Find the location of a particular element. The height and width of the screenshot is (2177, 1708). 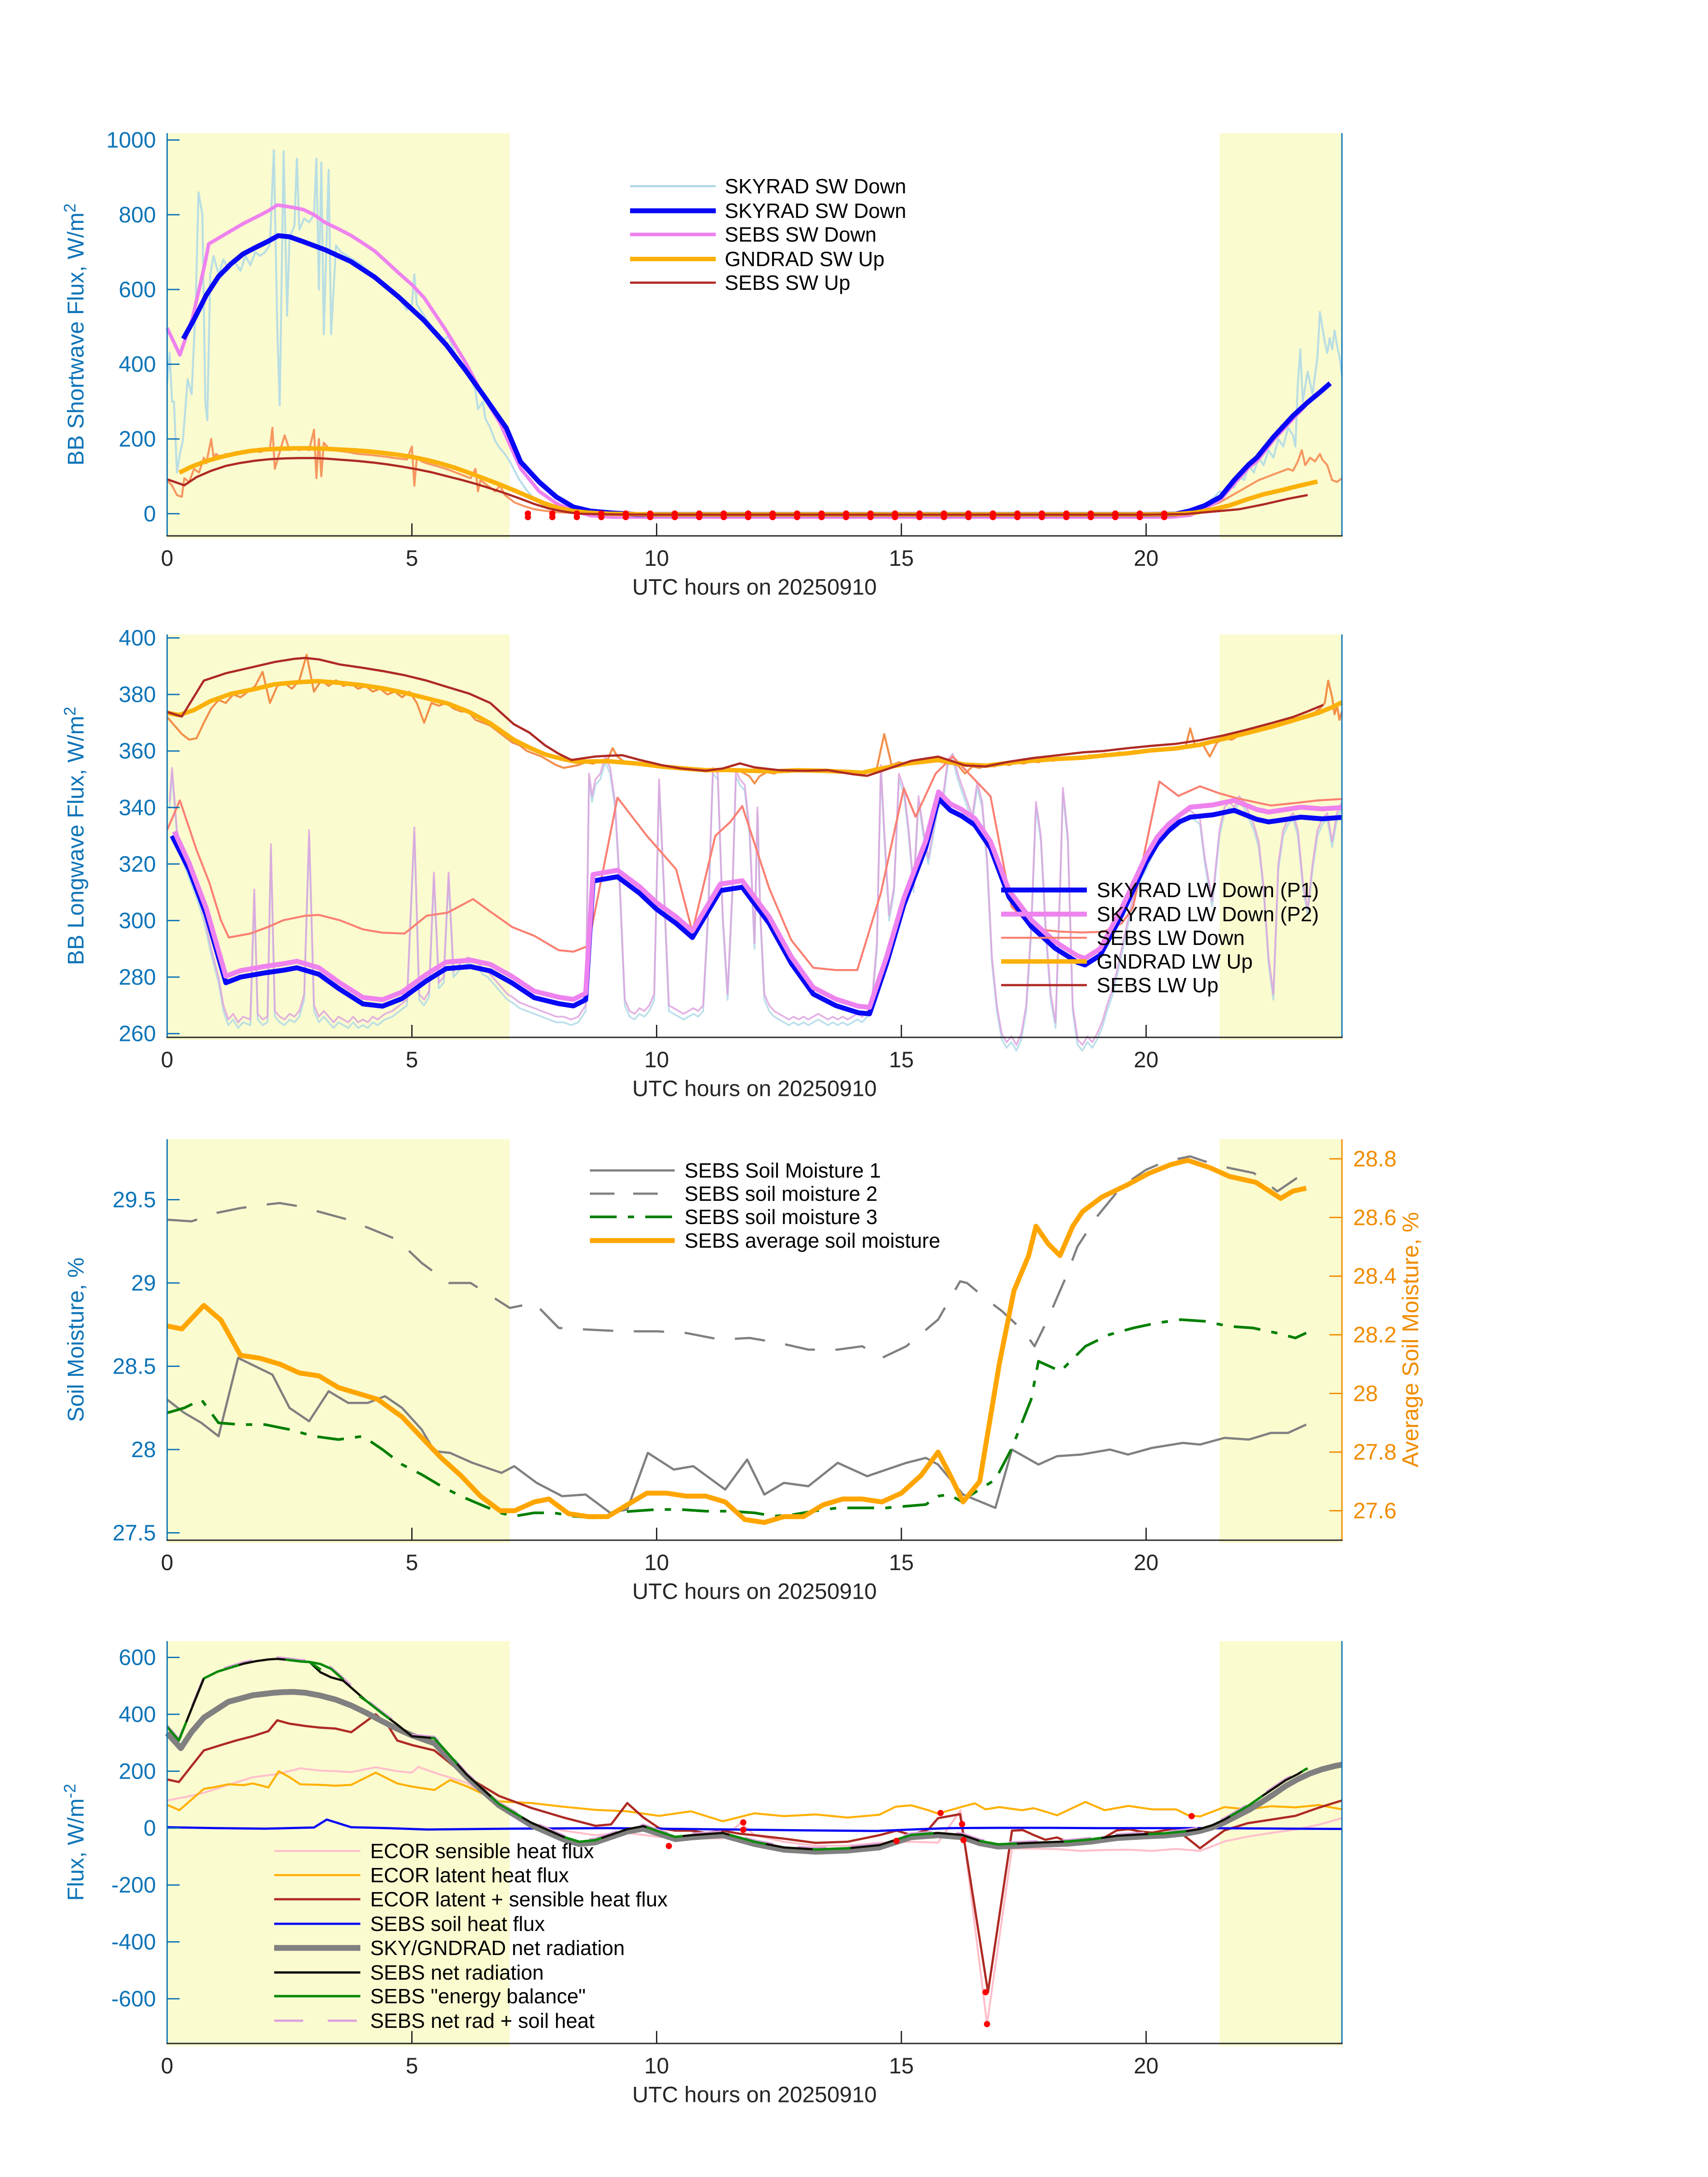

svg-text: 29.5 is located at coordinates (134, 1199).